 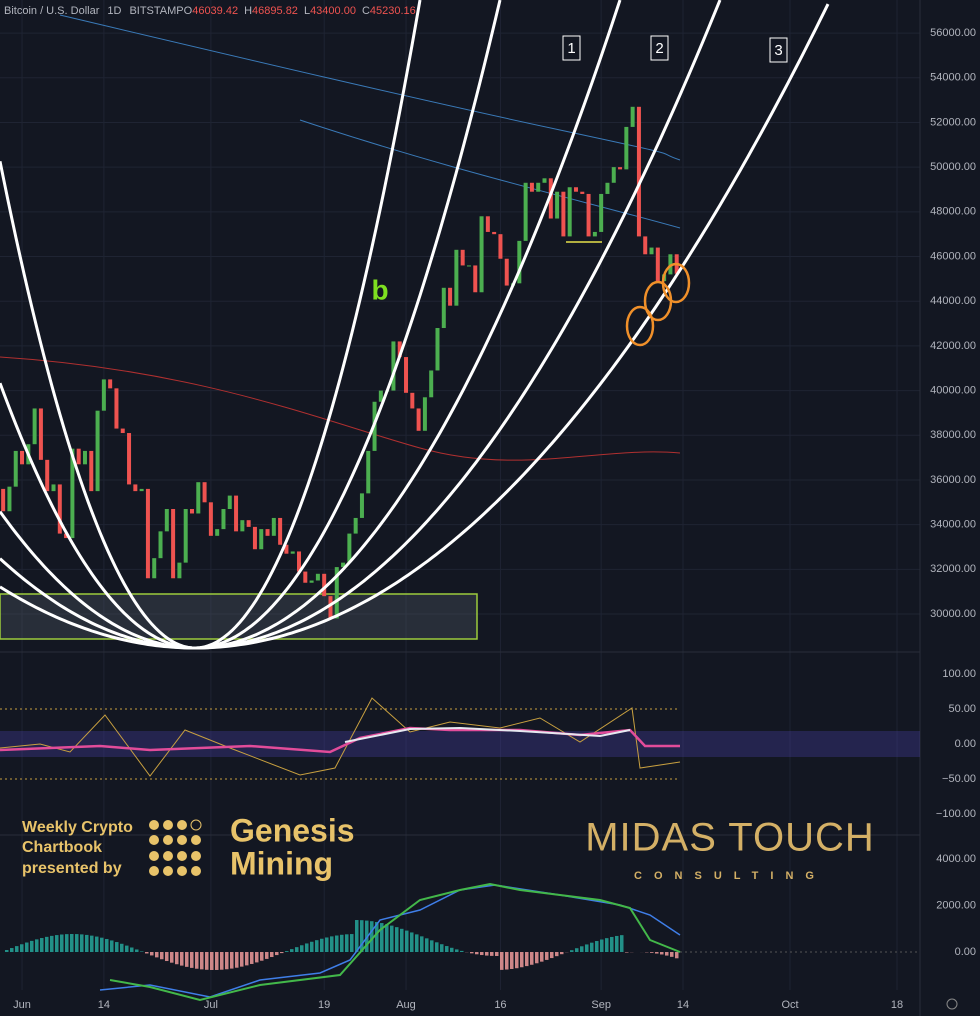 I want to click on y-tick-label: 50000.00, so click(x=953, y=167).